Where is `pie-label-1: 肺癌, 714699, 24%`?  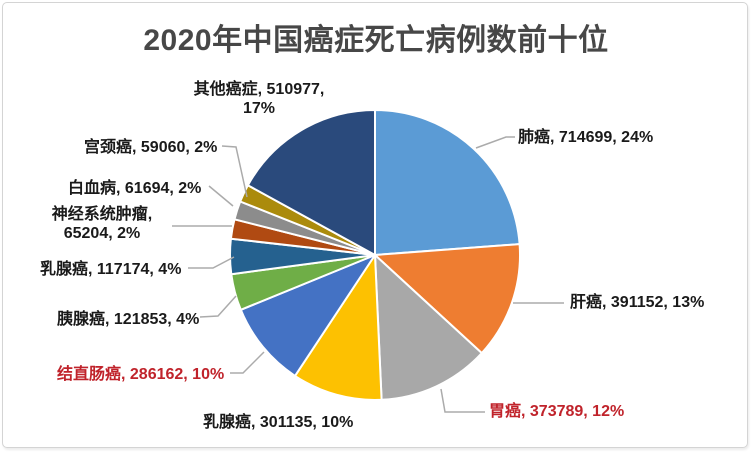 pie-label-1: 肺癌, 714699, 24% is located at coordinates (586, 137).